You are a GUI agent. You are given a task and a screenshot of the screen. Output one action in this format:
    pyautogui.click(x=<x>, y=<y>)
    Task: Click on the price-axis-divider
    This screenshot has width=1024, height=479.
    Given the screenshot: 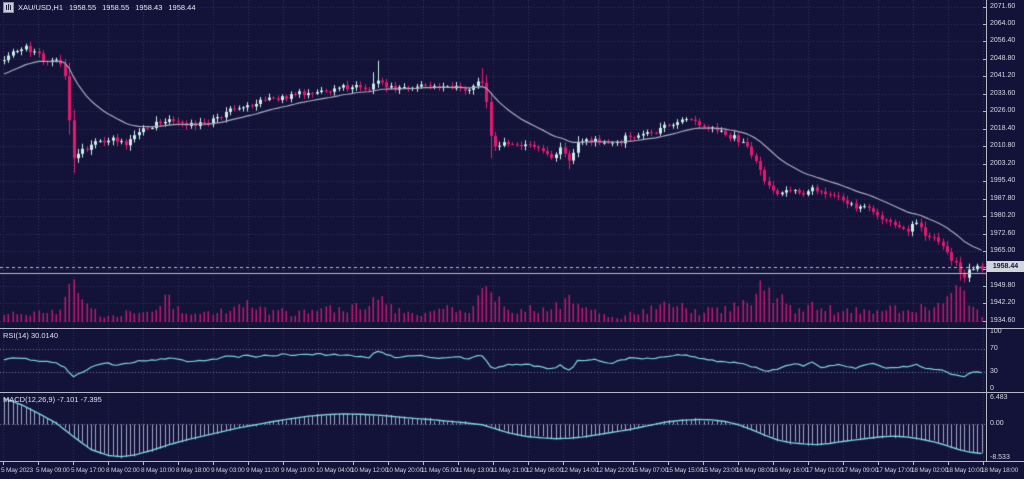 What is the action you would take?
    pyautogui.click(x=986, y=230)
    